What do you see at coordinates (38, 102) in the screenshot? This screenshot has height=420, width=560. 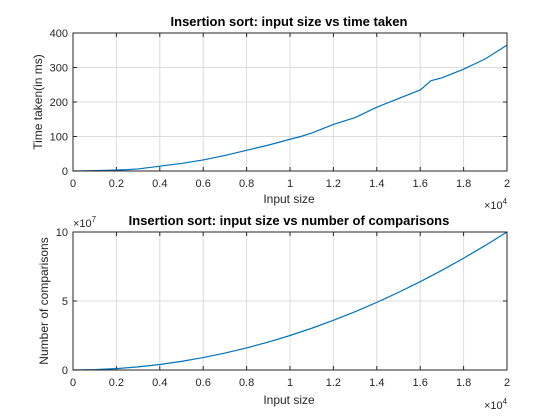 I see `top-chart-y-axis-label: Time taken(in ms)` at bounding box center [38, 102].